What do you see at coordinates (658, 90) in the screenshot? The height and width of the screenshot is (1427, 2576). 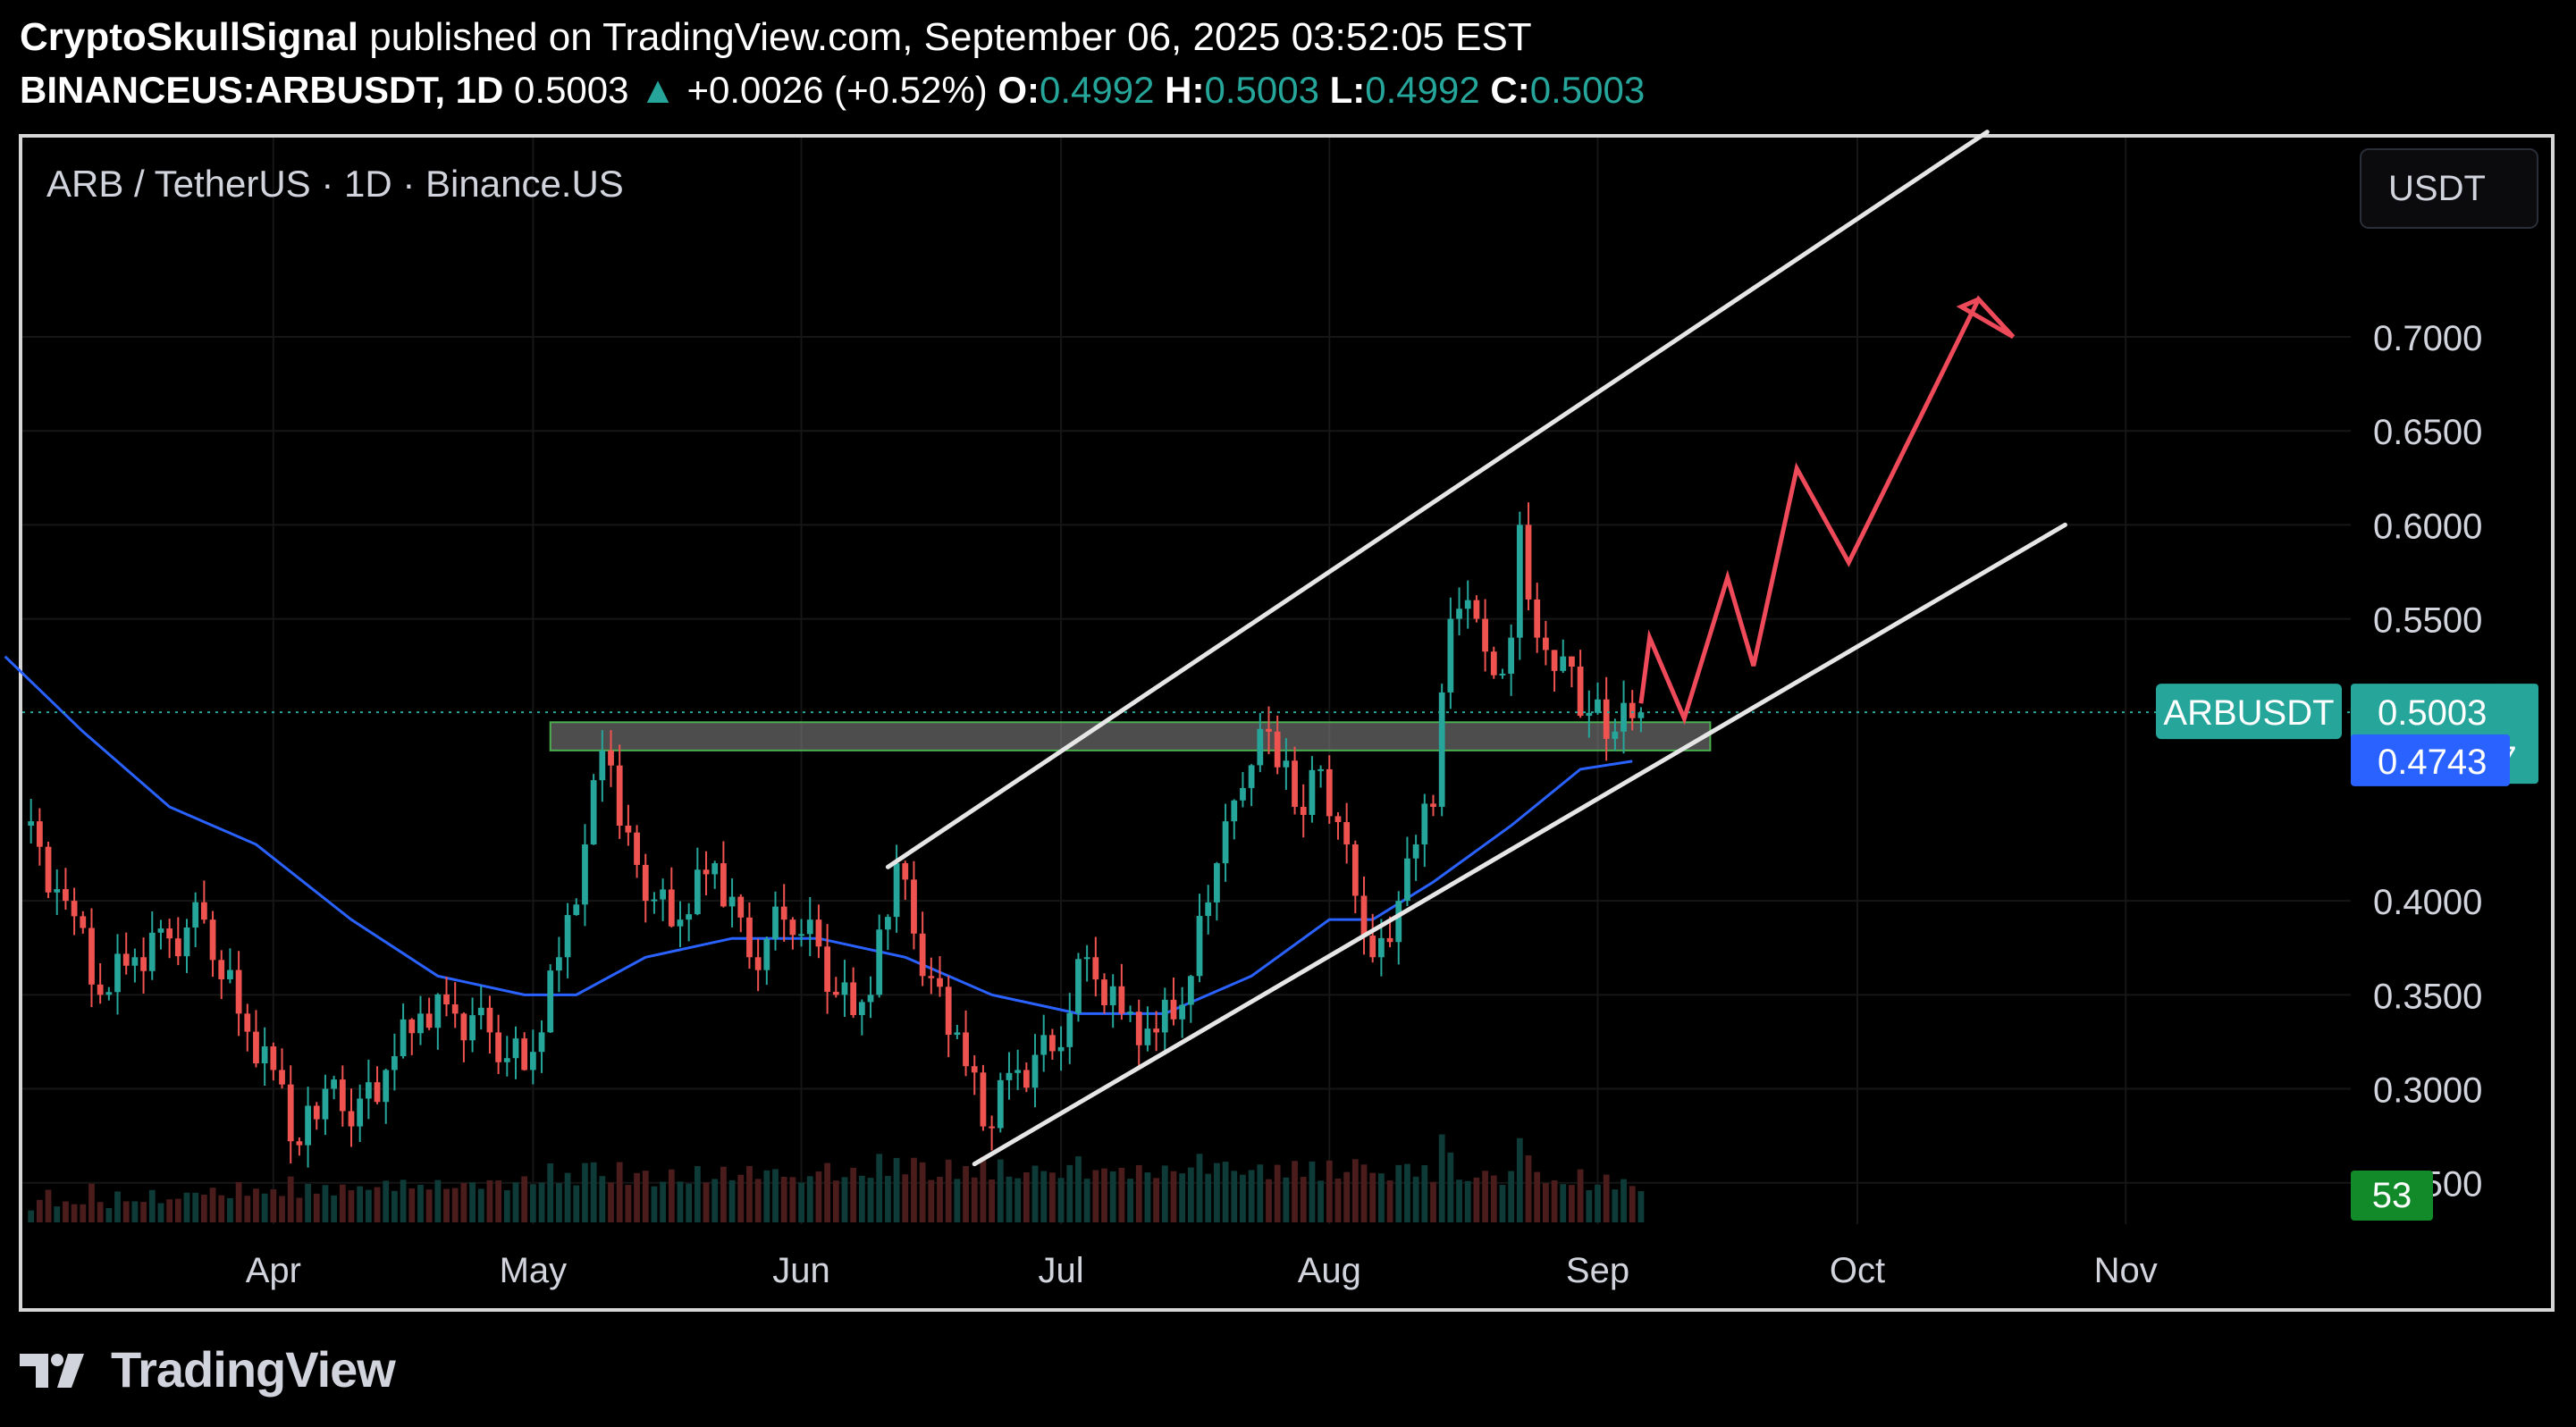 I see `change-arrow-icon: ▲` at bounding box center [658, 90].